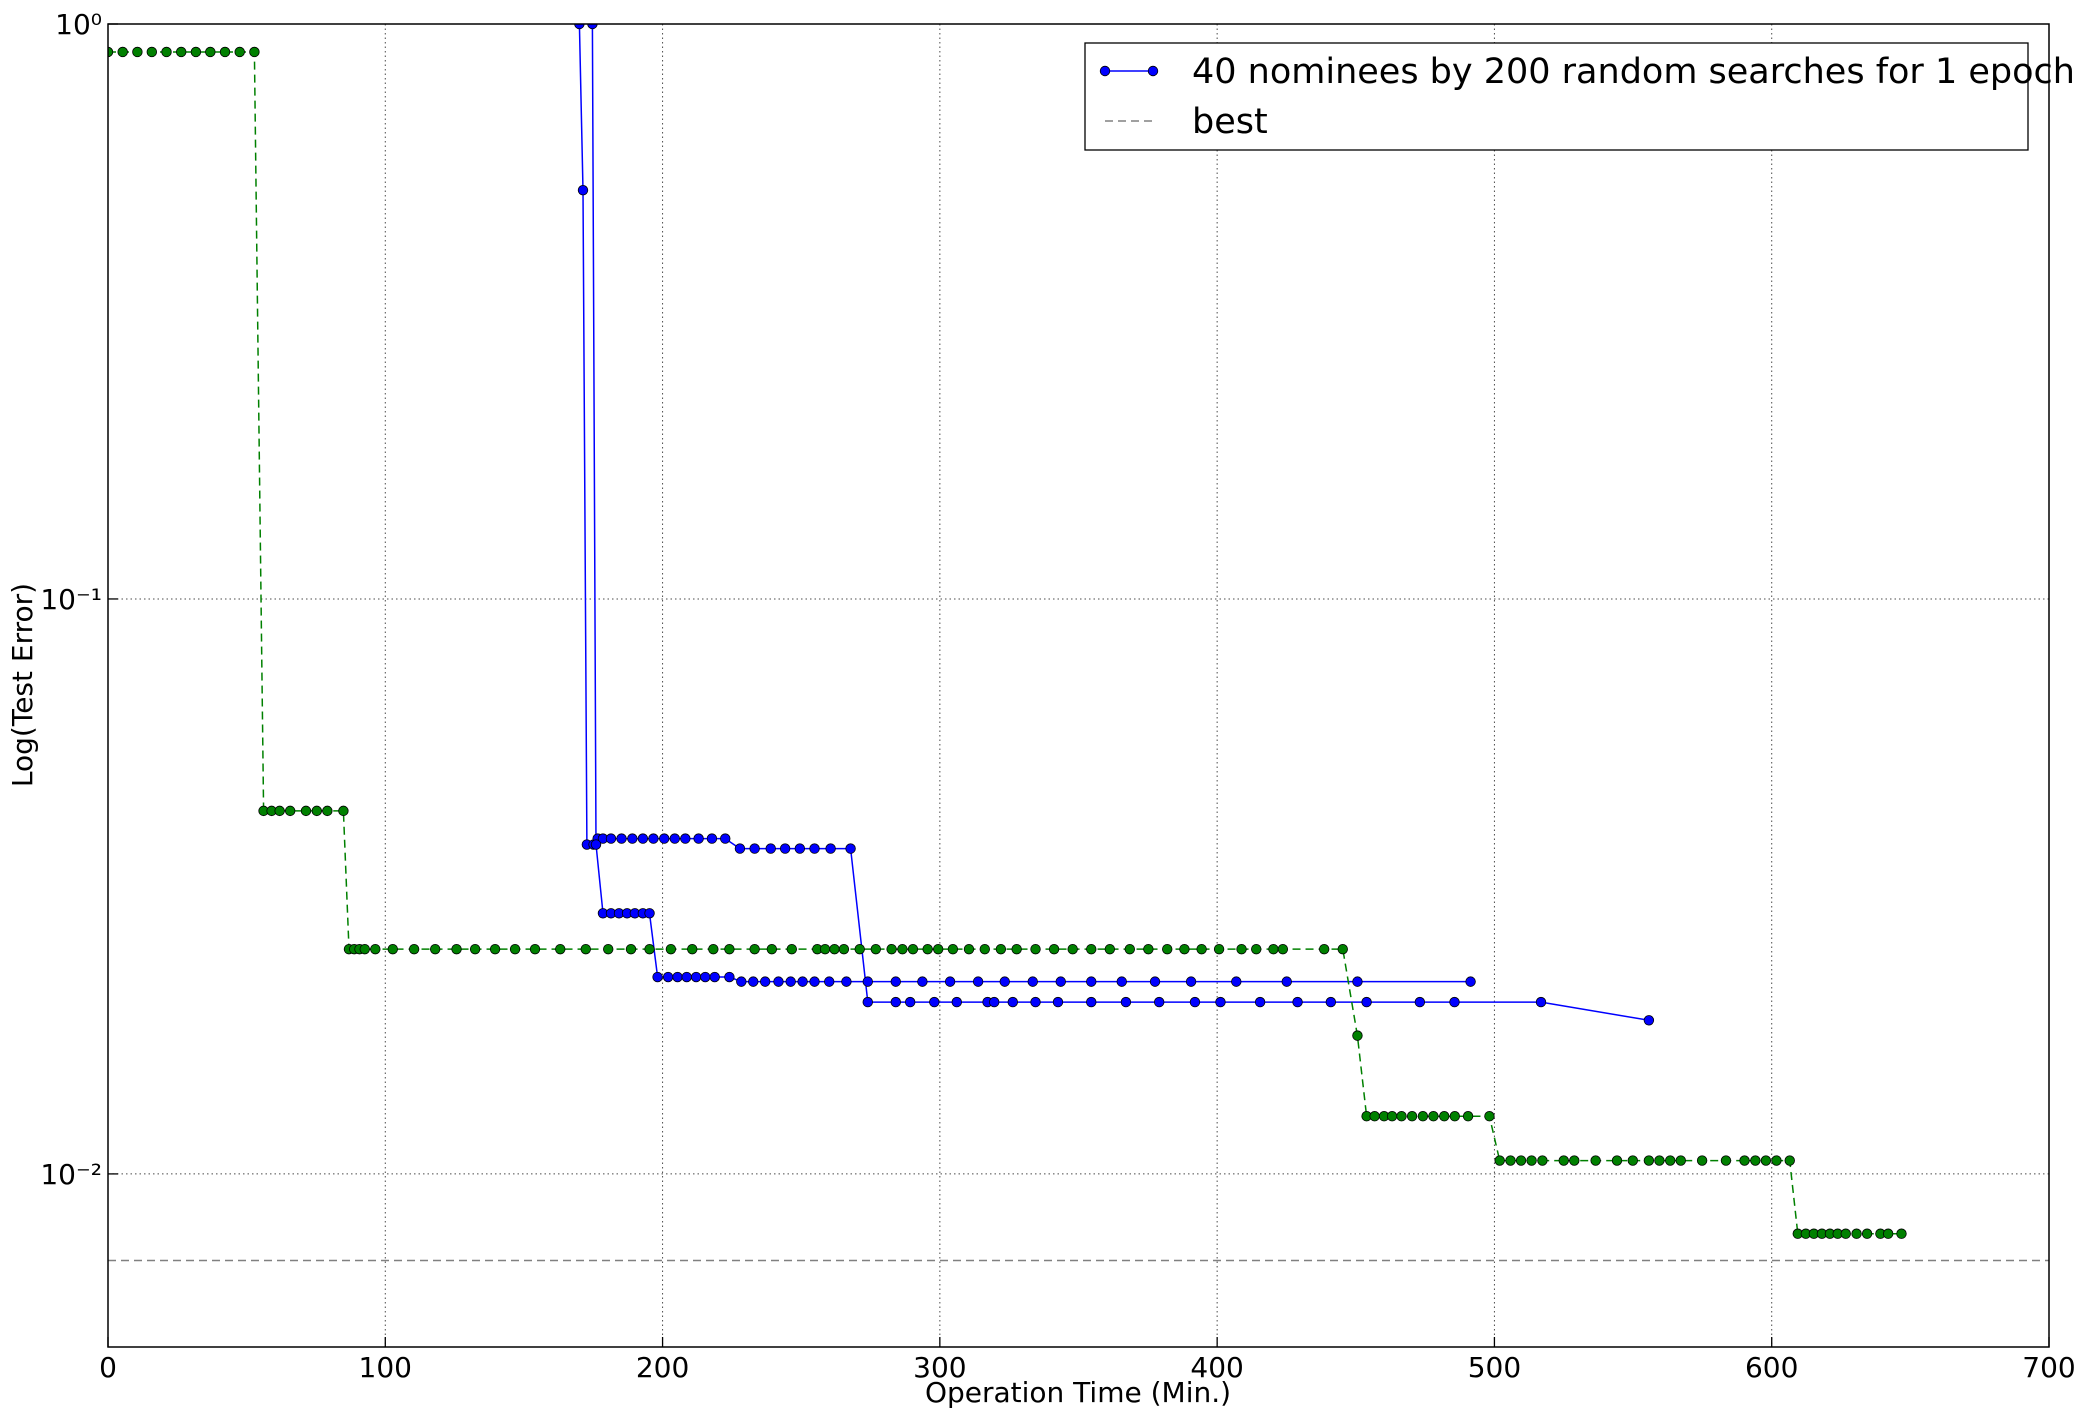  I want to click on legend-label: best, so click(1230, 122).